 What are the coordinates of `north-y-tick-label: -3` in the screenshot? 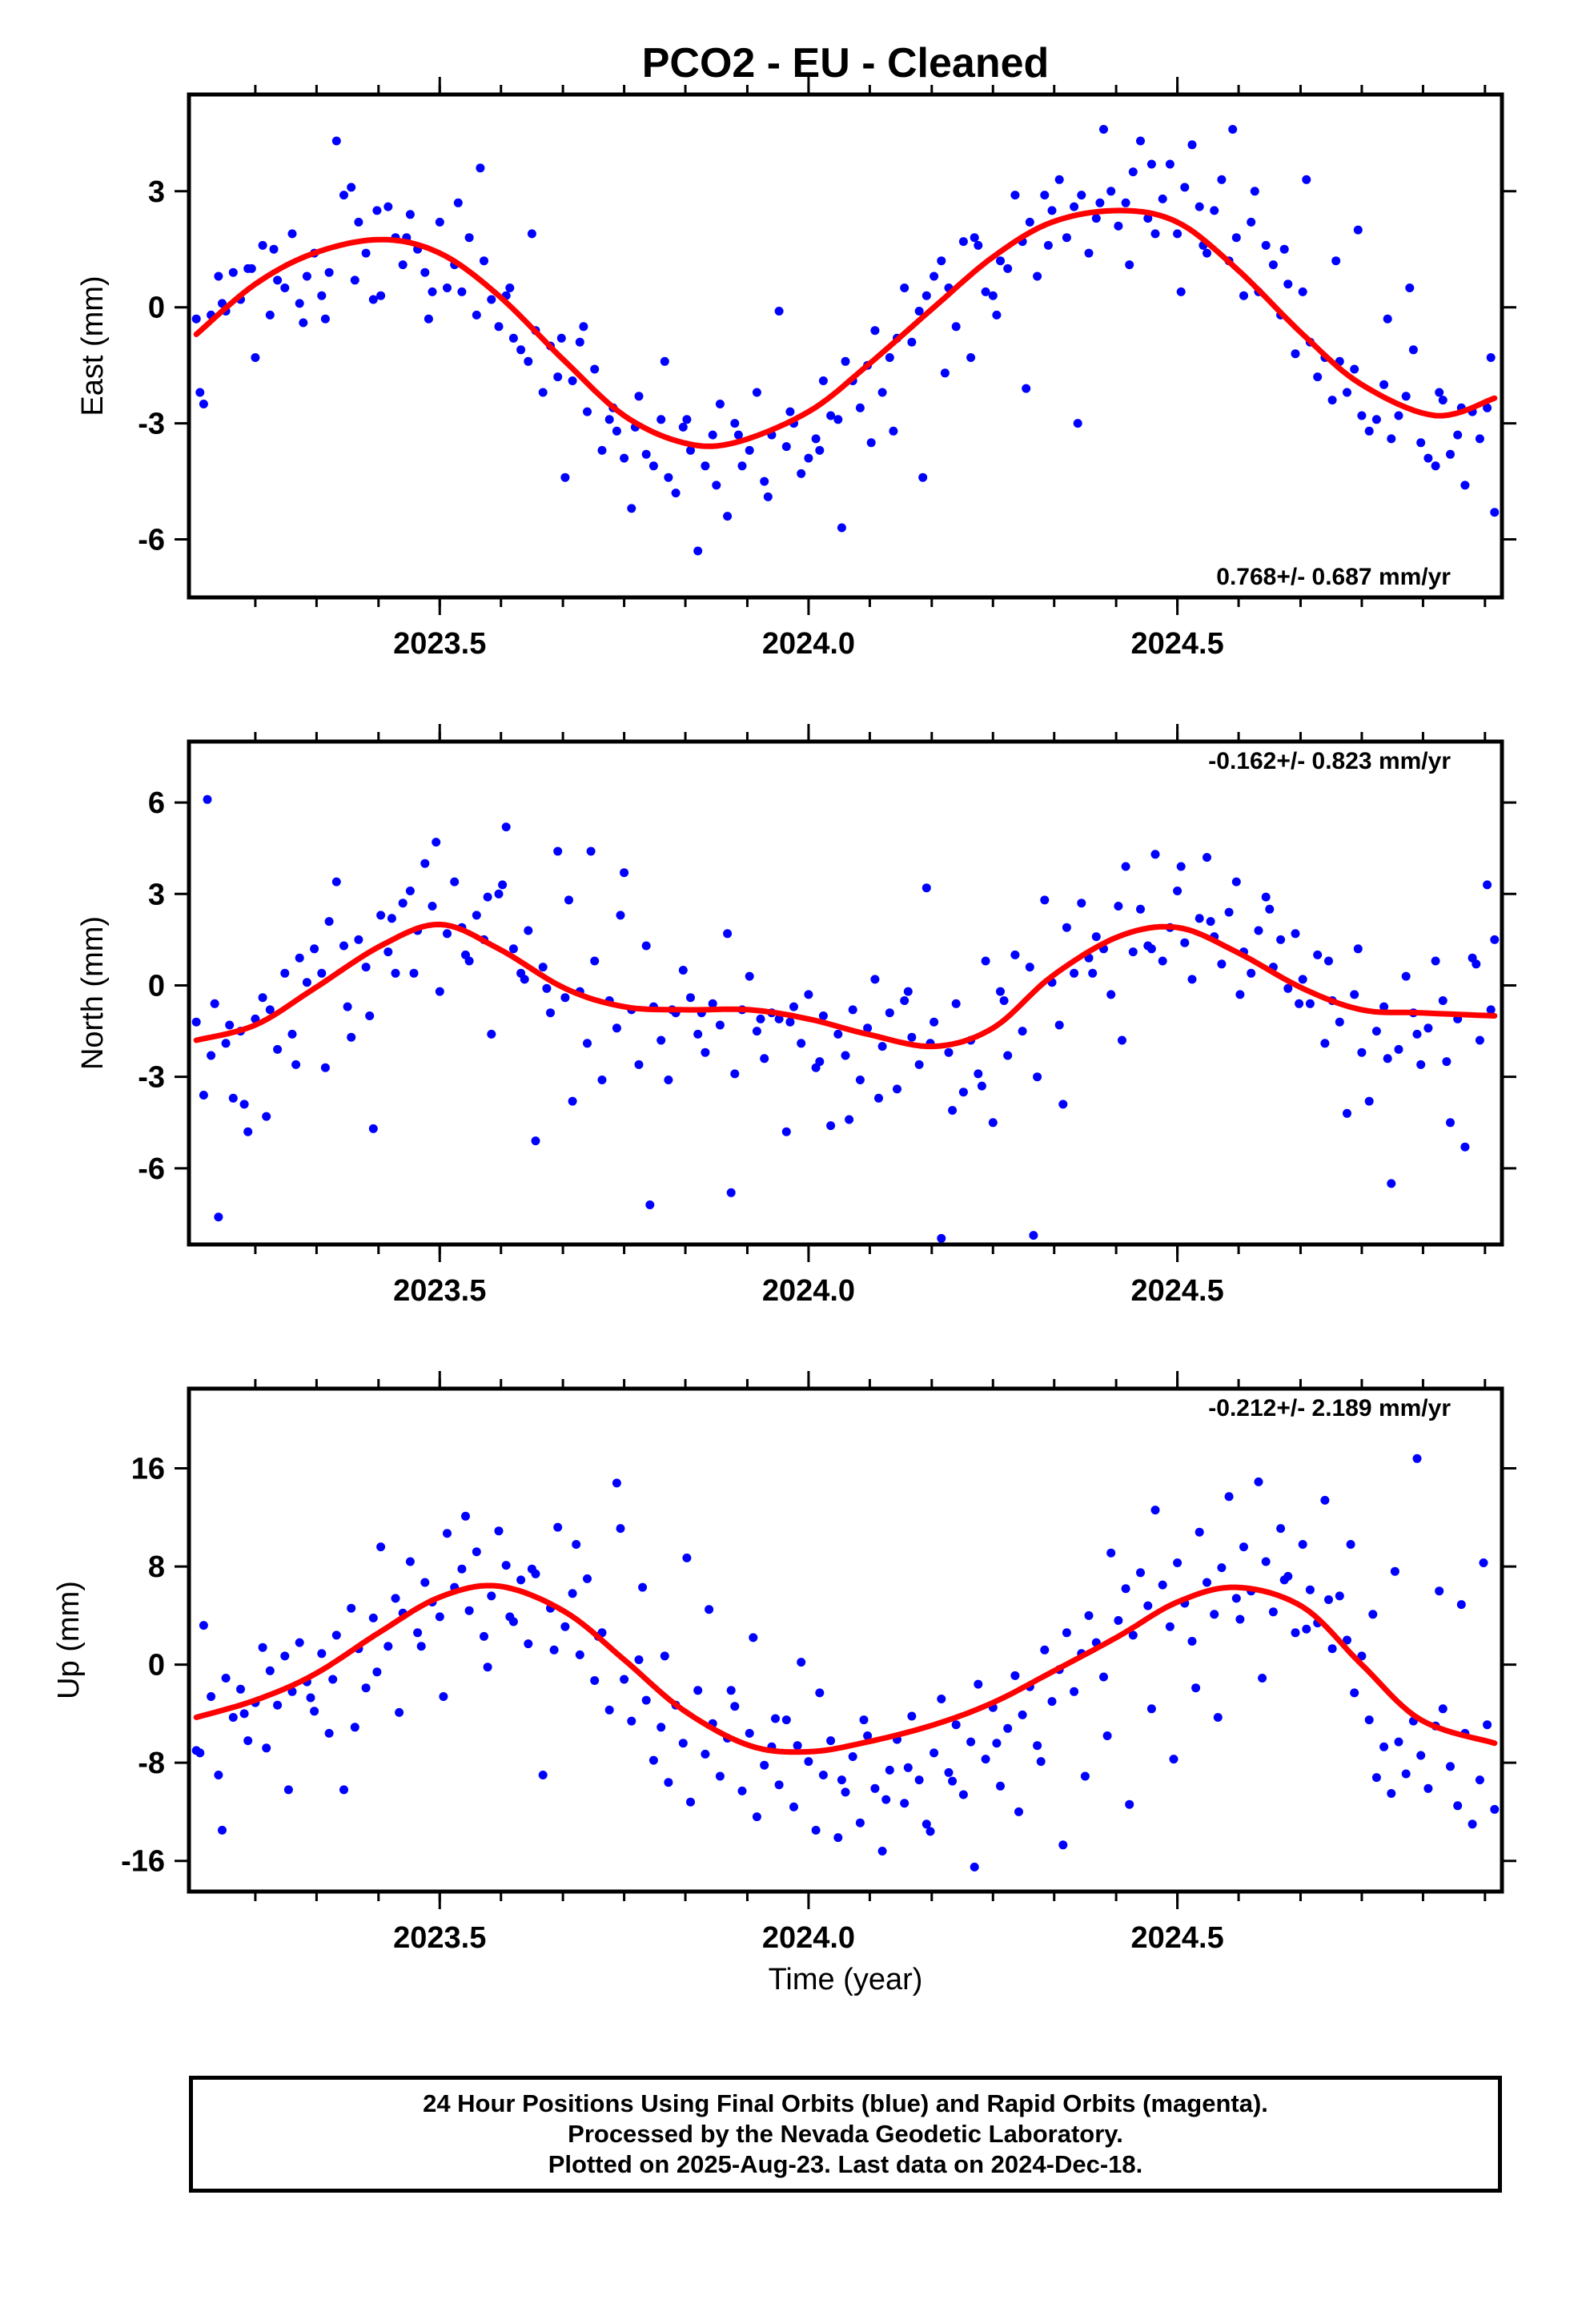 It's located at (151, 1078).